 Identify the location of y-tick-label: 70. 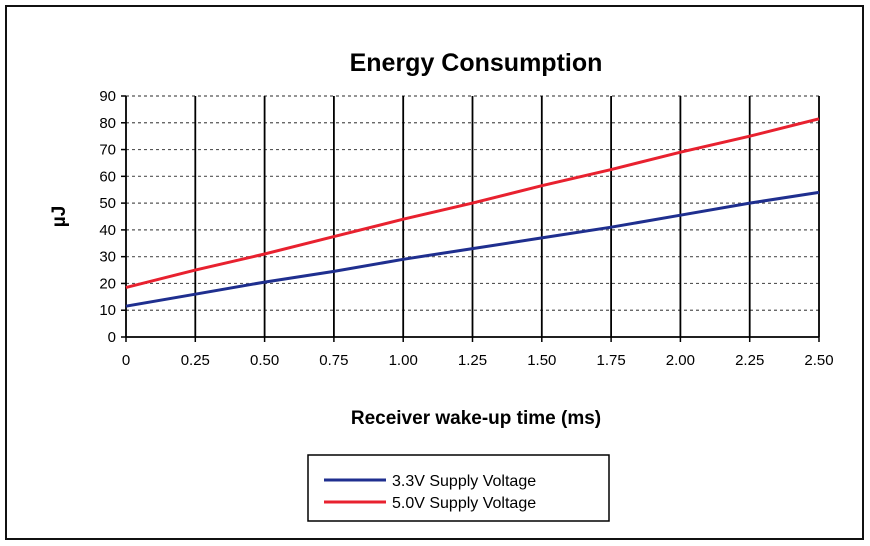
(107, 150).